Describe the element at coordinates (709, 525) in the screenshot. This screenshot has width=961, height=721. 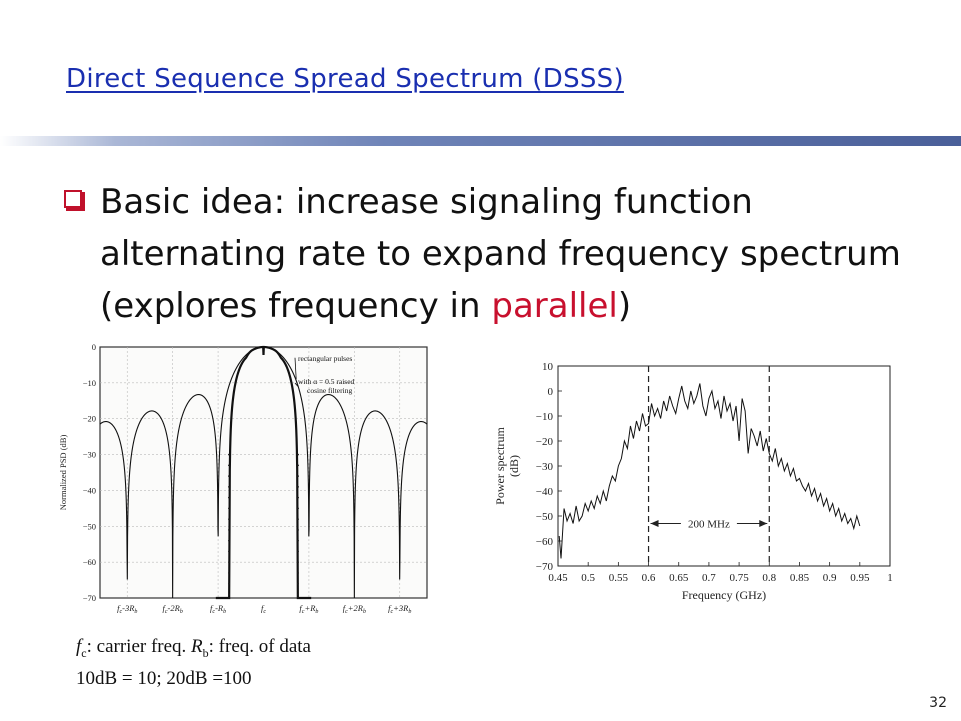
I see `spectrum-bandwidth-label: 200 MHz` at that location.